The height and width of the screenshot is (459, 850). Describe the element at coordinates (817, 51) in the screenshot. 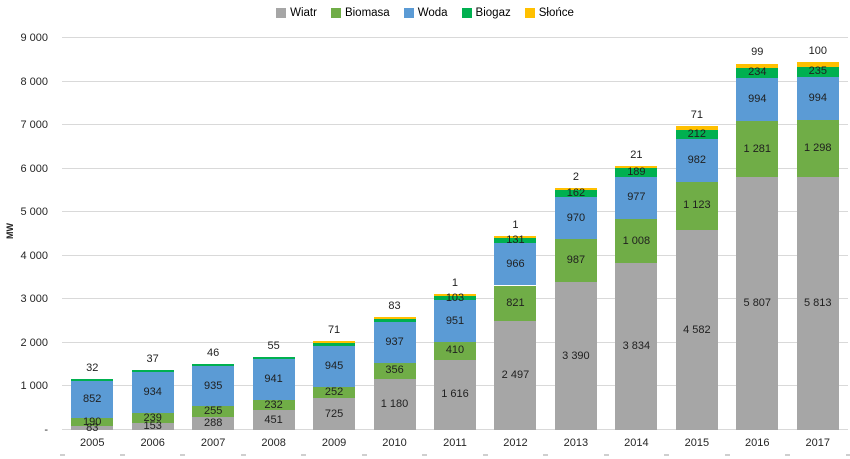

I see `above-bar-label: 100` at that location.